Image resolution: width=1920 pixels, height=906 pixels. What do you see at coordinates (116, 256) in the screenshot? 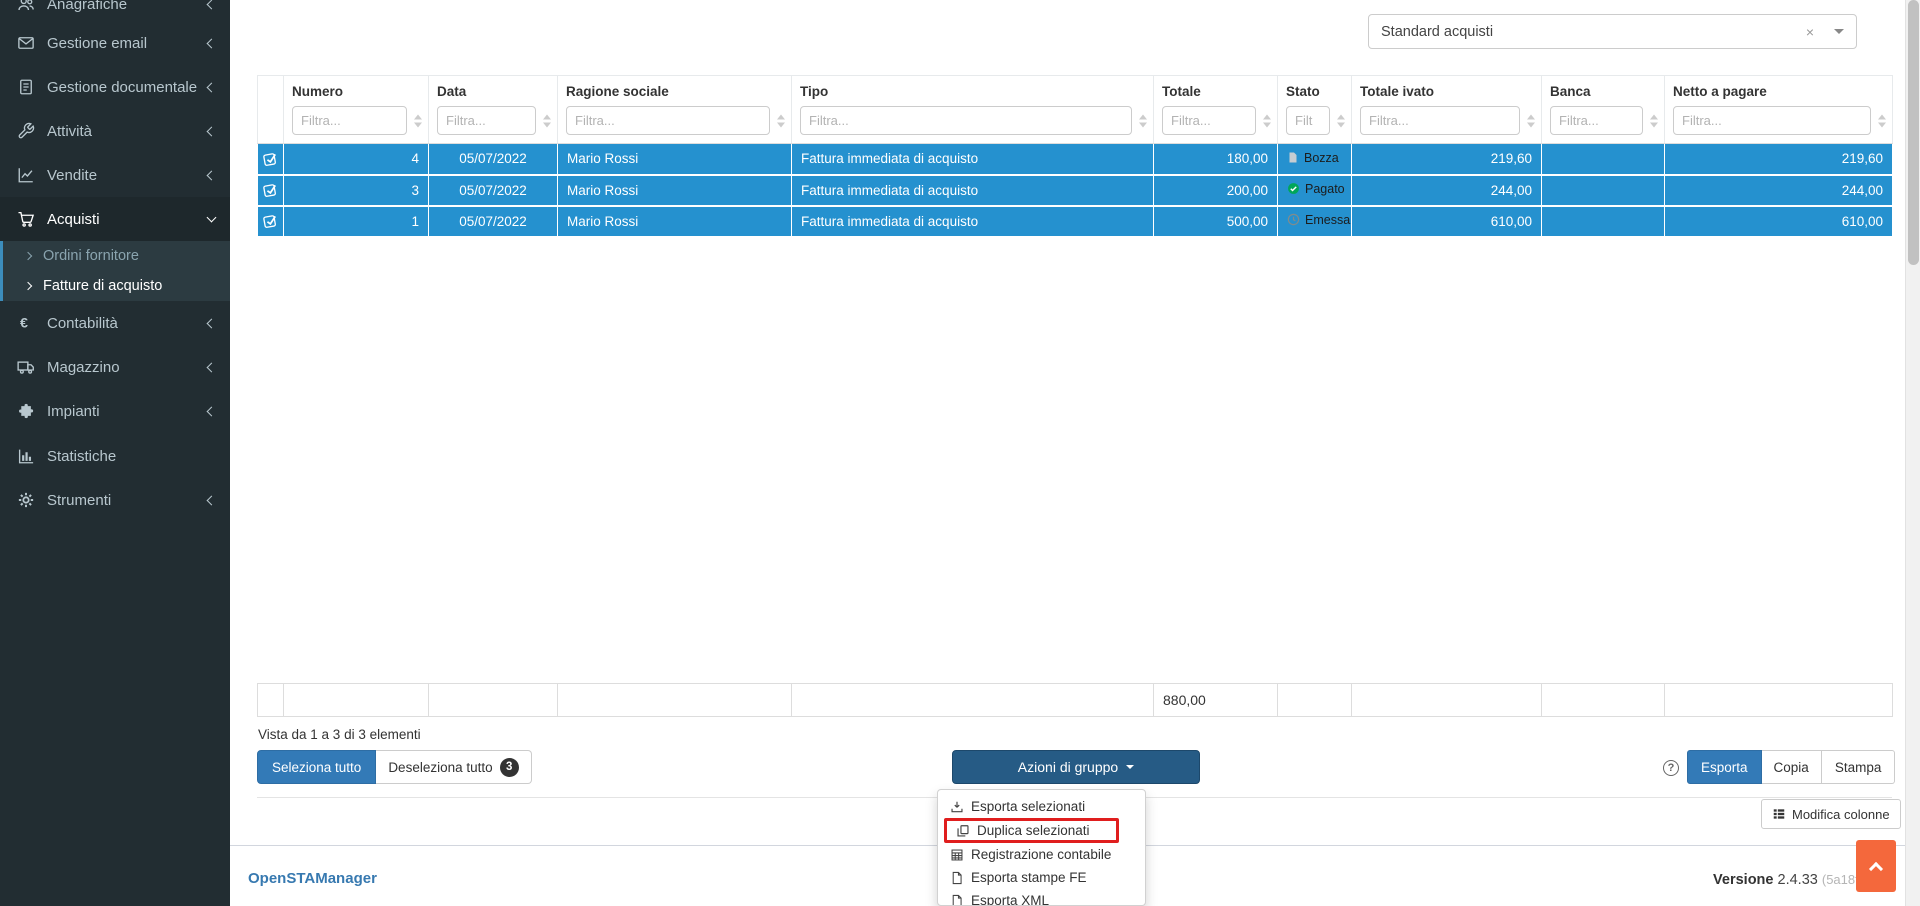
I see `sidebar-item-ordini-fornitore: Ordini fornitore` at bounding box center [116, 256].